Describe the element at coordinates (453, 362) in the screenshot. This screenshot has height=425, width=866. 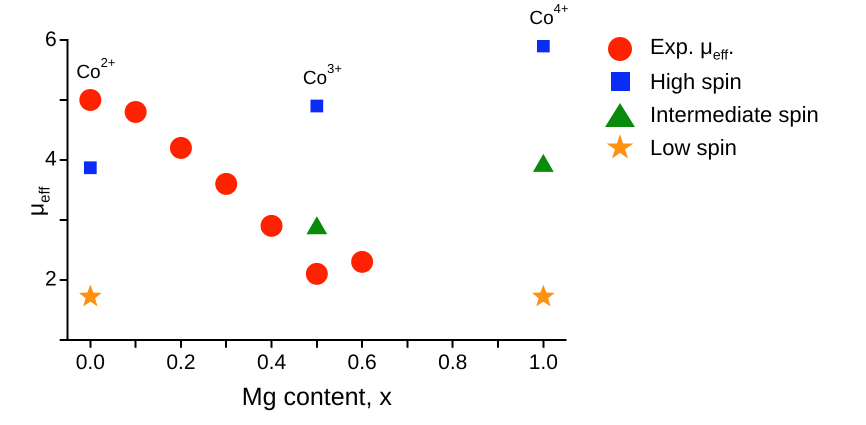
I see `x-tick-label: 0.8` at that location.